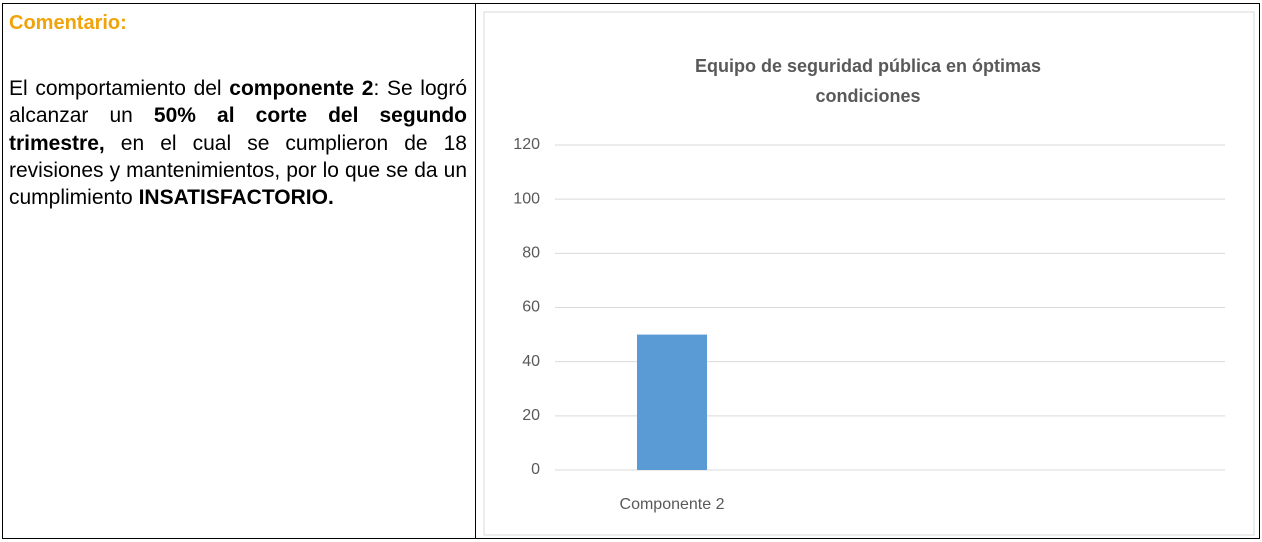 The width and height of the screenshot is (1262, 542). Describe the element at coordinates (68, 23) in the screenshot. I see `comment-heading: Comentario:` at that location.